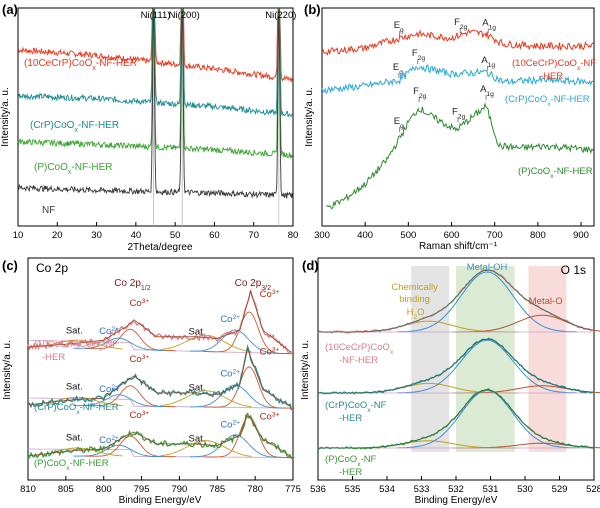 This screenshot has width=600, height=508. I want to click on panel-b-tick-label: 500, so click(408, 235).